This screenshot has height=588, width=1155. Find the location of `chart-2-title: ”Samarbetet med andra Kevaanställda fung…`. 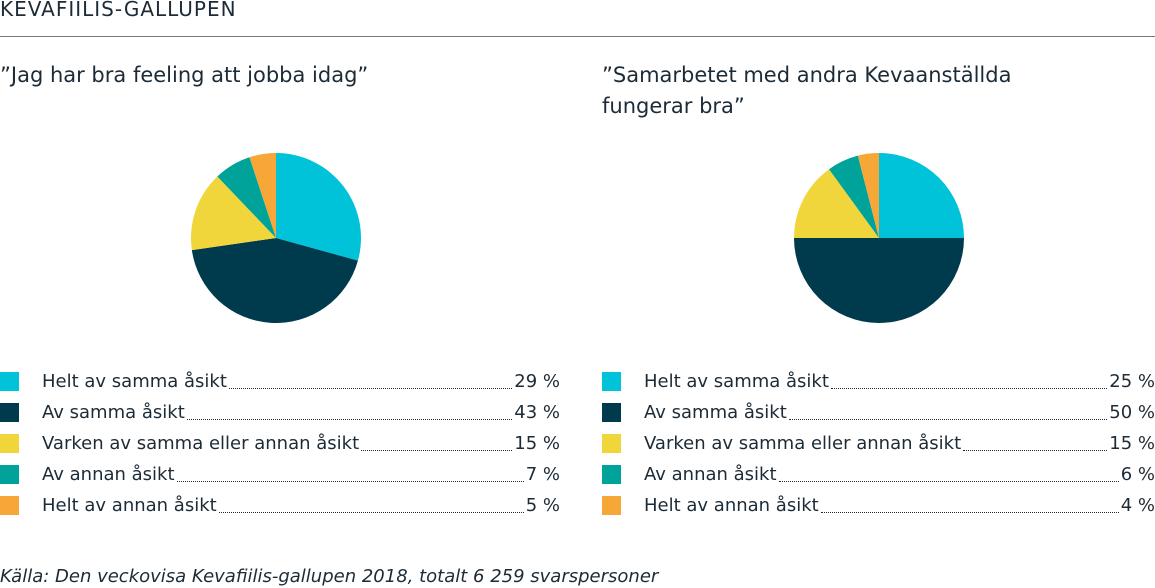

chart-2-title: ”Samarbetet med andra Kevaanställda fung… is located at coordinates (807, 90).